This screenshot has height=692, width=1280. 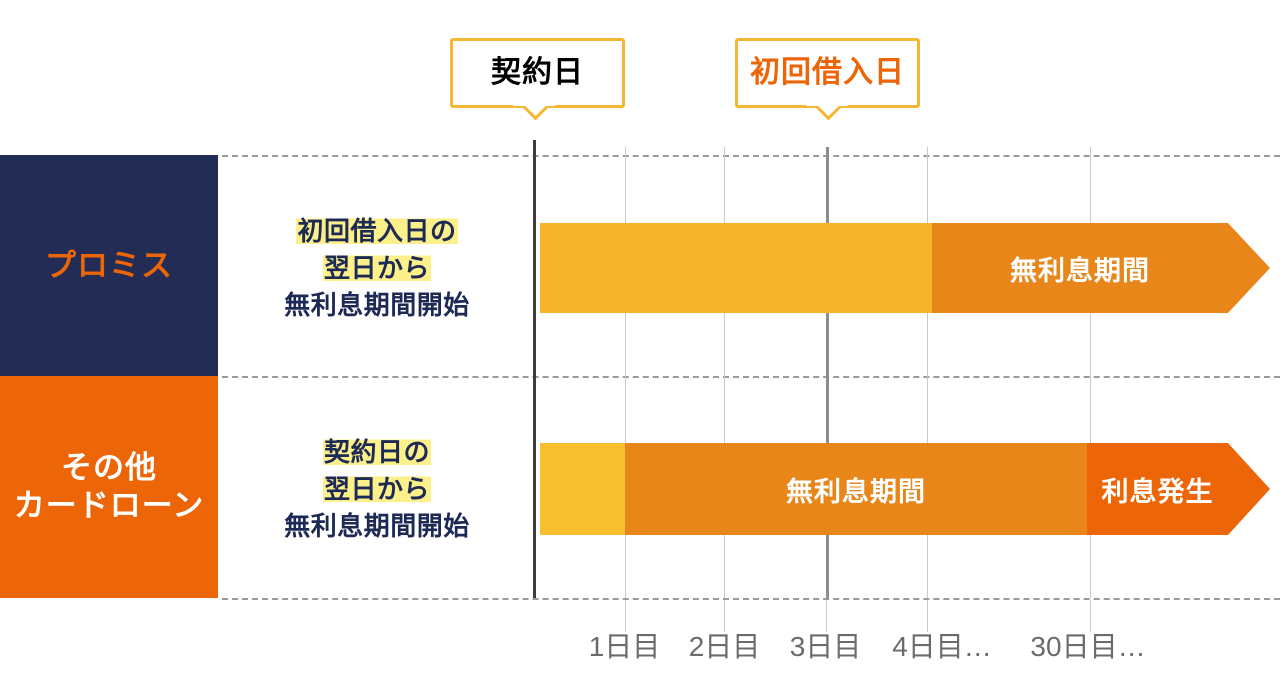 I want to click on axis-label-day3: 3日目, so click(x=825, y=646).